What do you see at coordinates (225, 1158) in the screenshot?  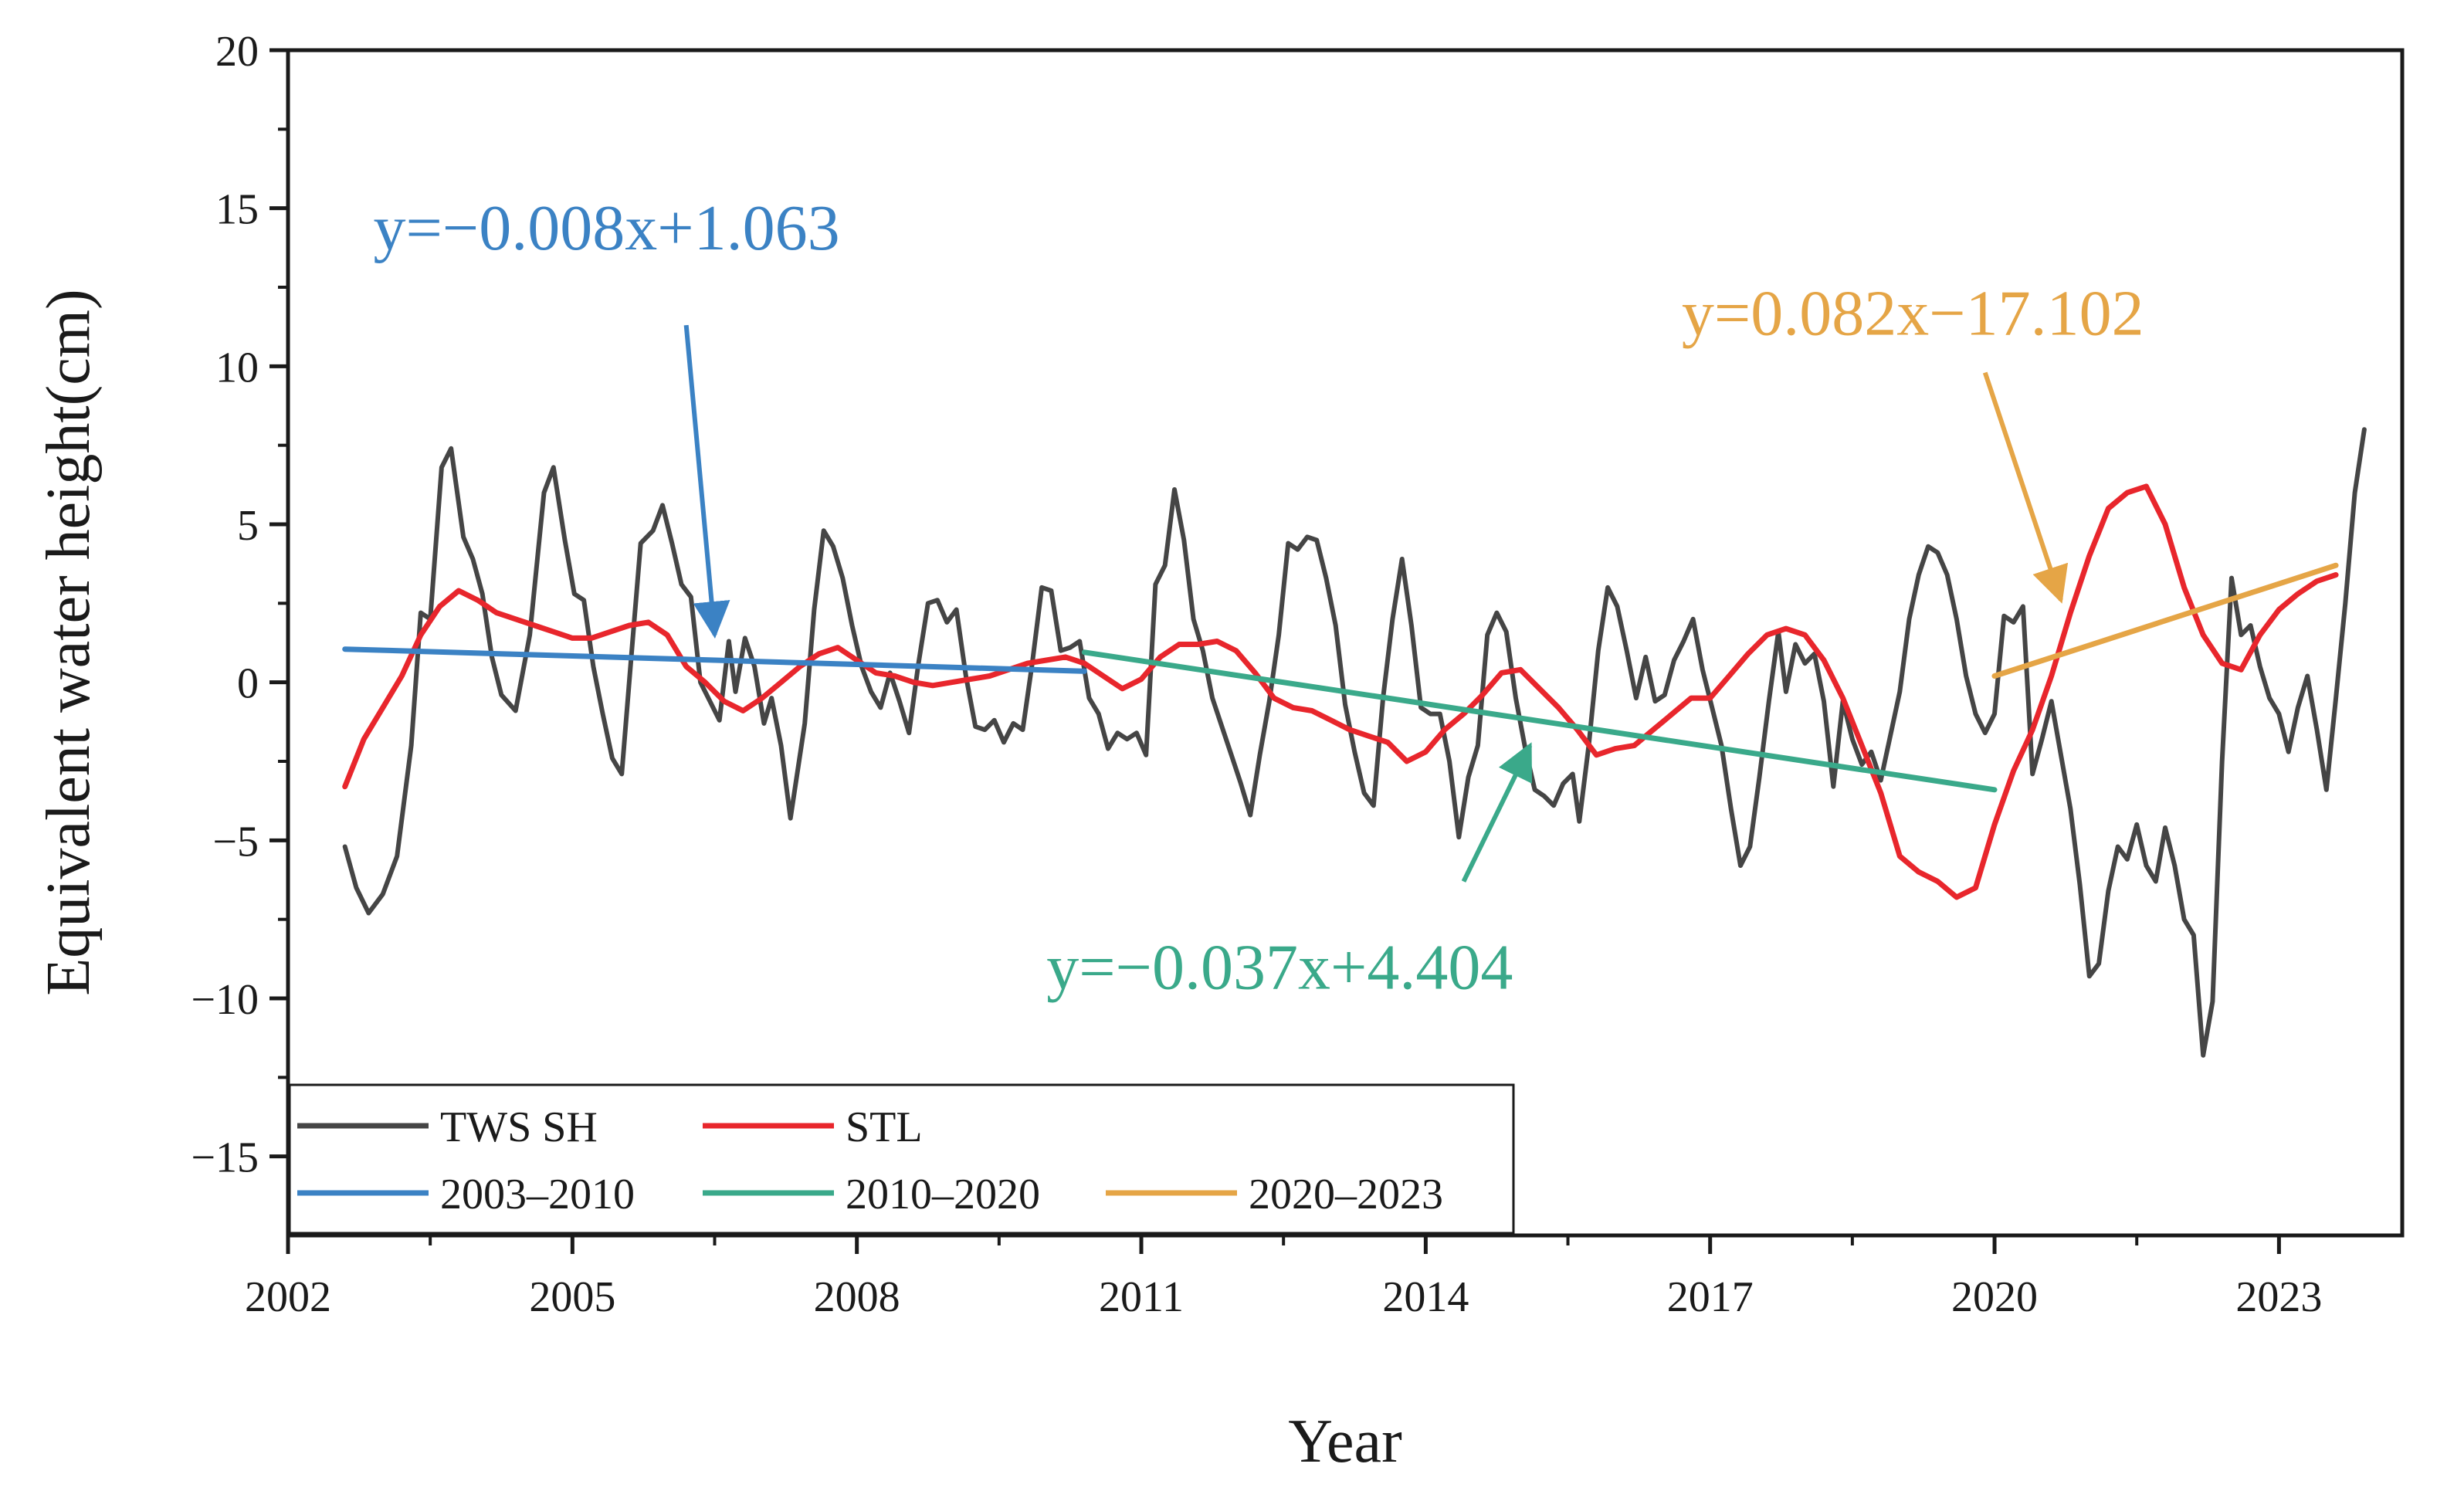 I see `y-tick-label: −15` at bounding box center [225, 1158].